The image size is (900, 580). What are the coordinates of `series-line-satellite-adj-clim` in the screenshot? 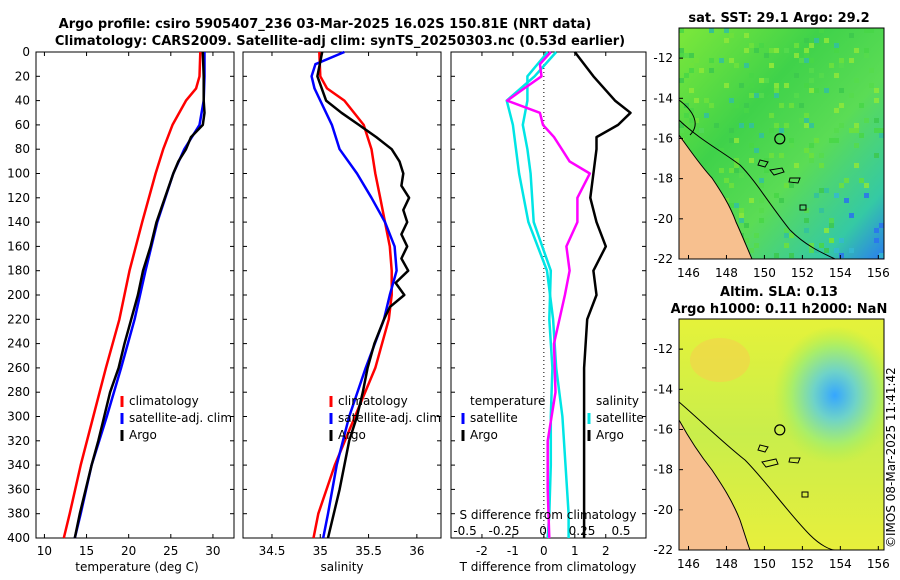 It's located at (139, 295).